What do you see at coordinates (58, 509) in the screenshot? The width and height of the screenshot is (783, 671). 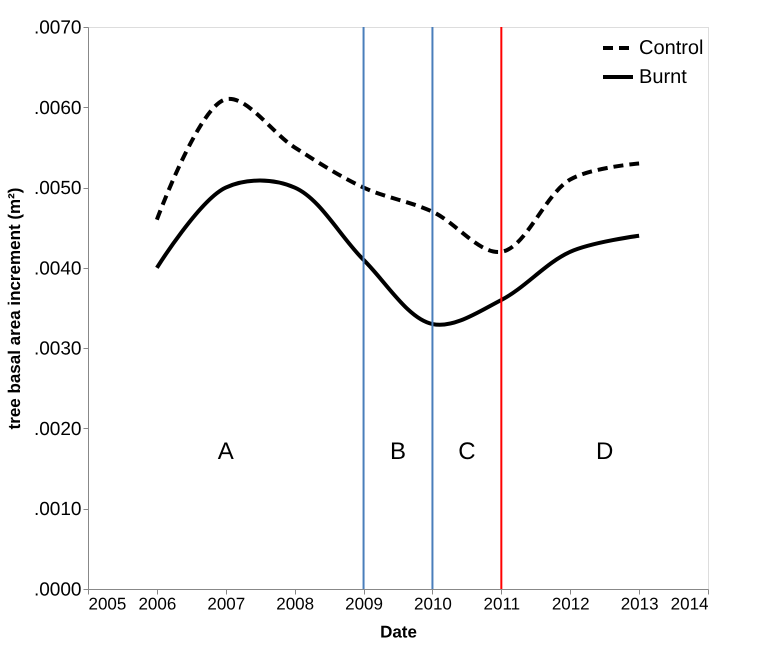 I see `y-tick-label: .0010` at bounding box center [58, 509].